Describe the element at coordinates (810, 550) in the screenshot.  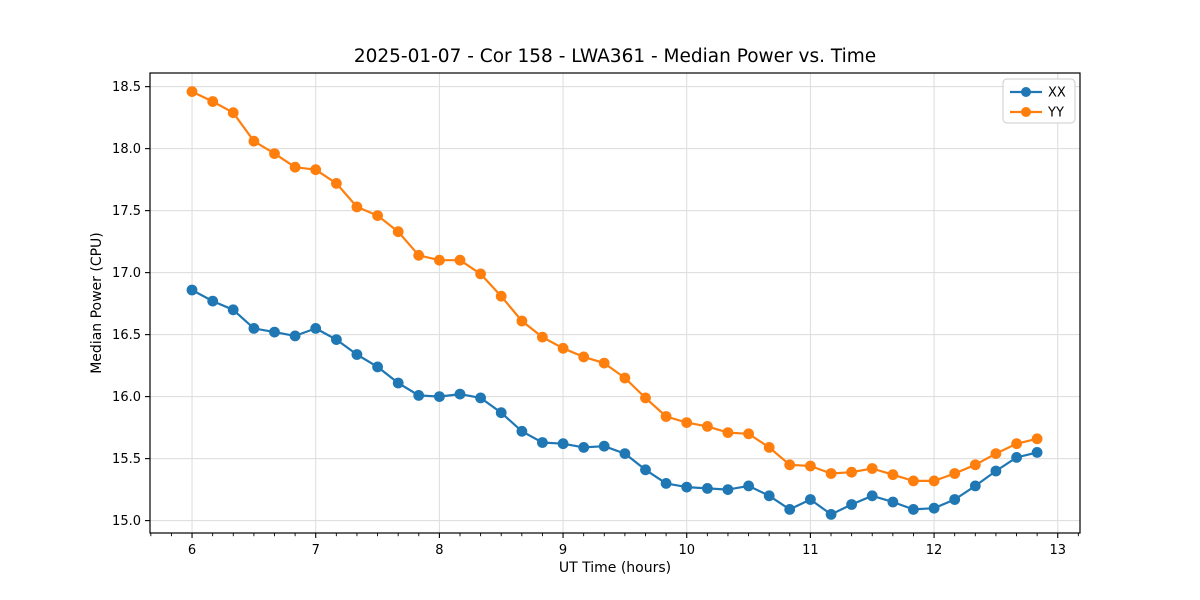
I see `x-axis-tick-label: 11` at that location.